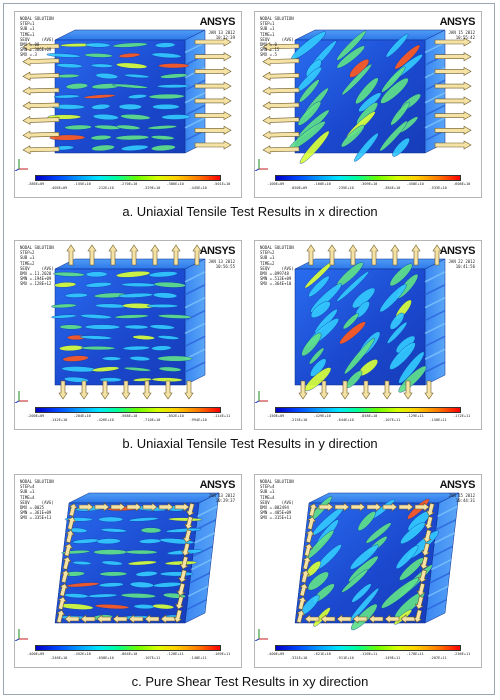 Image resolution: width=500 pixels, height=700 pixels. I want to click on contour-plot, so click(367, 96).